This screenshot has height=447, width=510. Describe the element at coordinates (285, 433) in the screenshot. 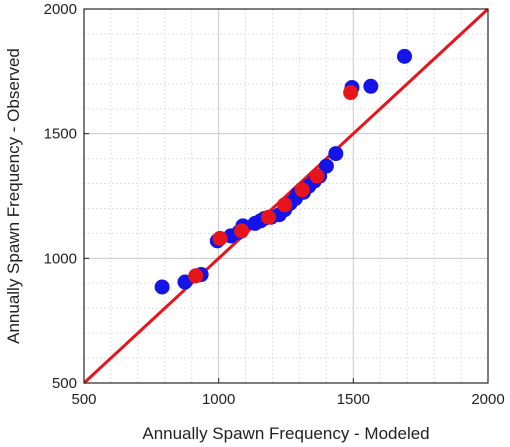

I see `x-axis-label: Annually Spawn Frequency - Modeled` at that location.